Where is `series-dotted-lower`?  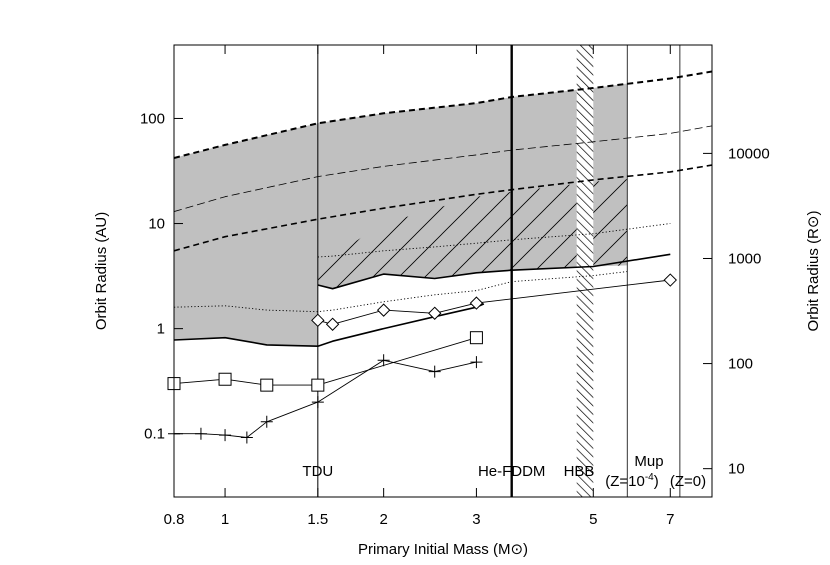
series-dotted-lower is located at coordinates (401, 292).